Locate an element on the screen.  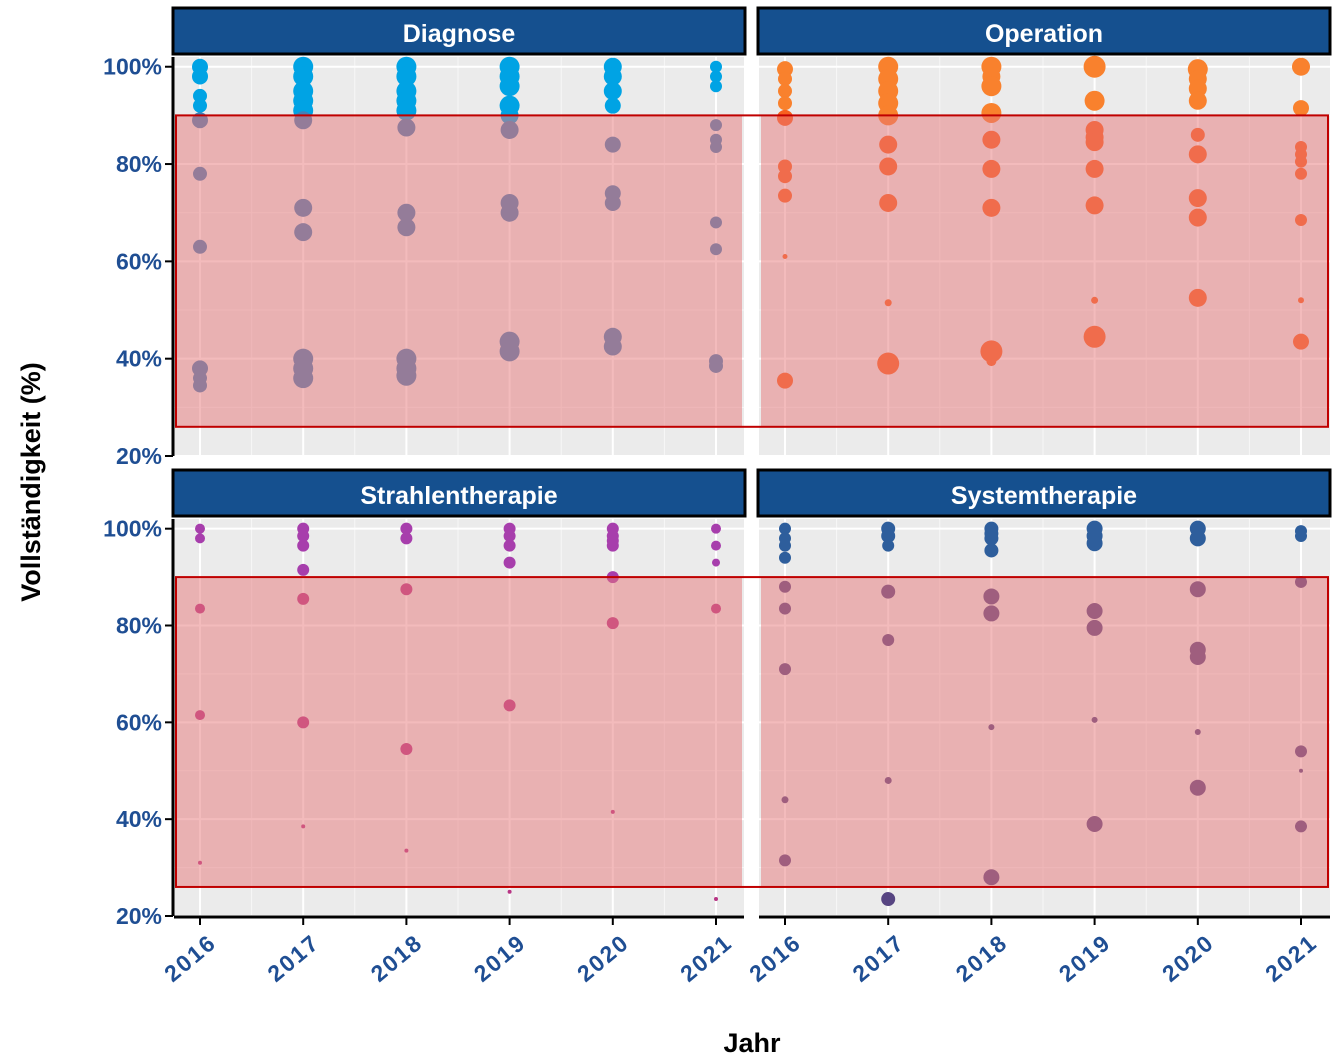
strip-systemtherapie: Systemtherapie is located at coordinates (1044, 493).